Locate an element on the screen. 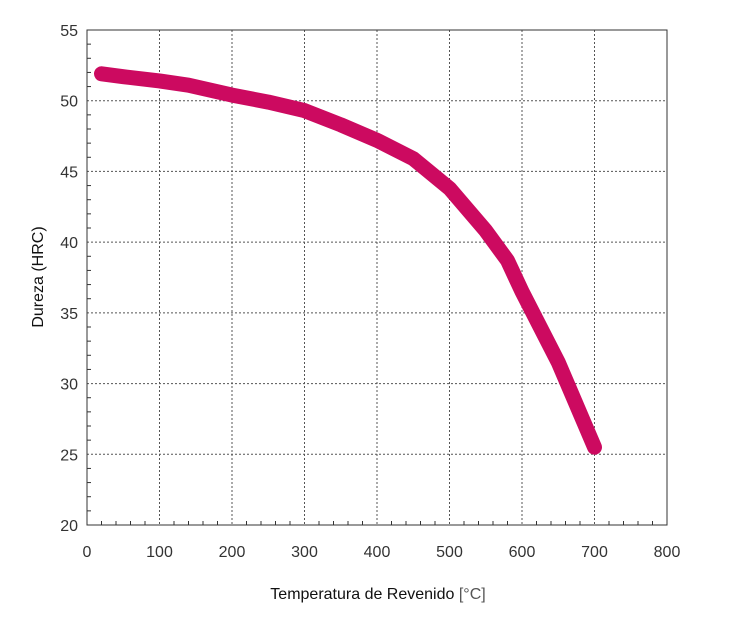 The height and width of the screenshot is (621, 736). x-axis-label: Temperatura de Revenido is located at coordinates (362, 594).